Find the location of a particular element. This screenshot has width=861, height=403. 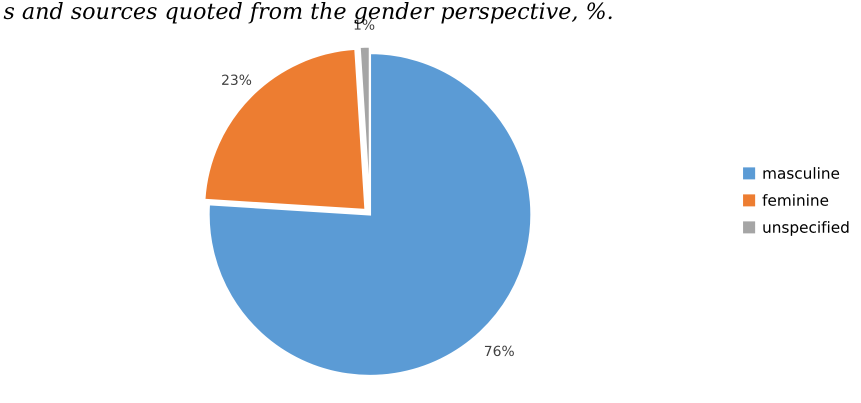

legend-label: masculine is located at coordinates (801, 173).